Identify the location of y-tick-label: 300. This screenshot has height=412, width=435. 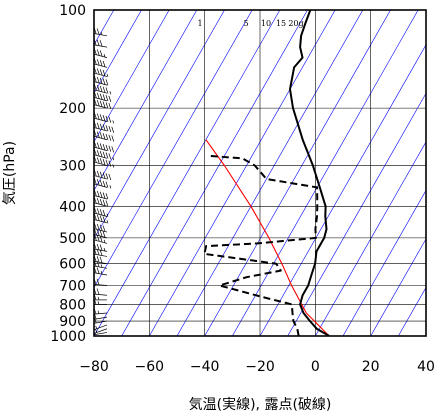
(72, 167).